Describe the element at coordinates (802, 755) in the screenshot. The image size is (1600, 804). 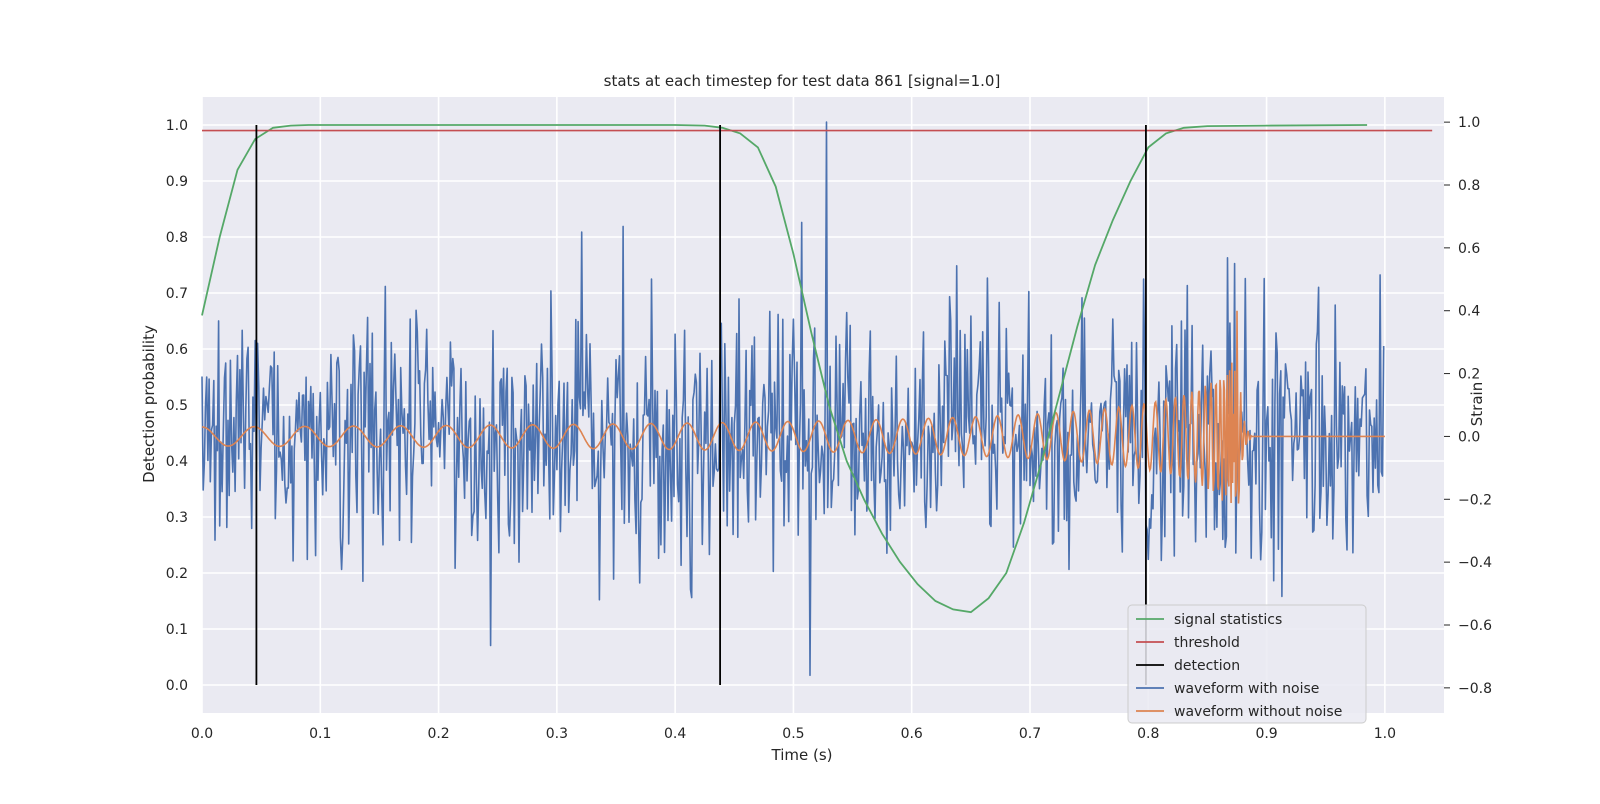
I see `x-axis-label: Time (s)` at that location.